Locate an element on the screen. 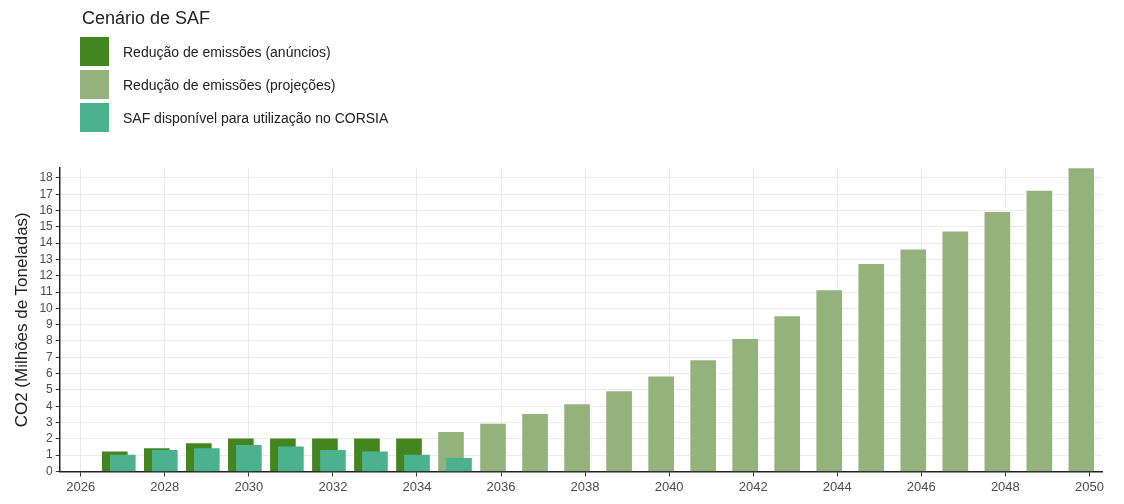 The width and height of the screenshot is (1124, 504). y-tick-label: 16 is located at coordinates (46, 209).